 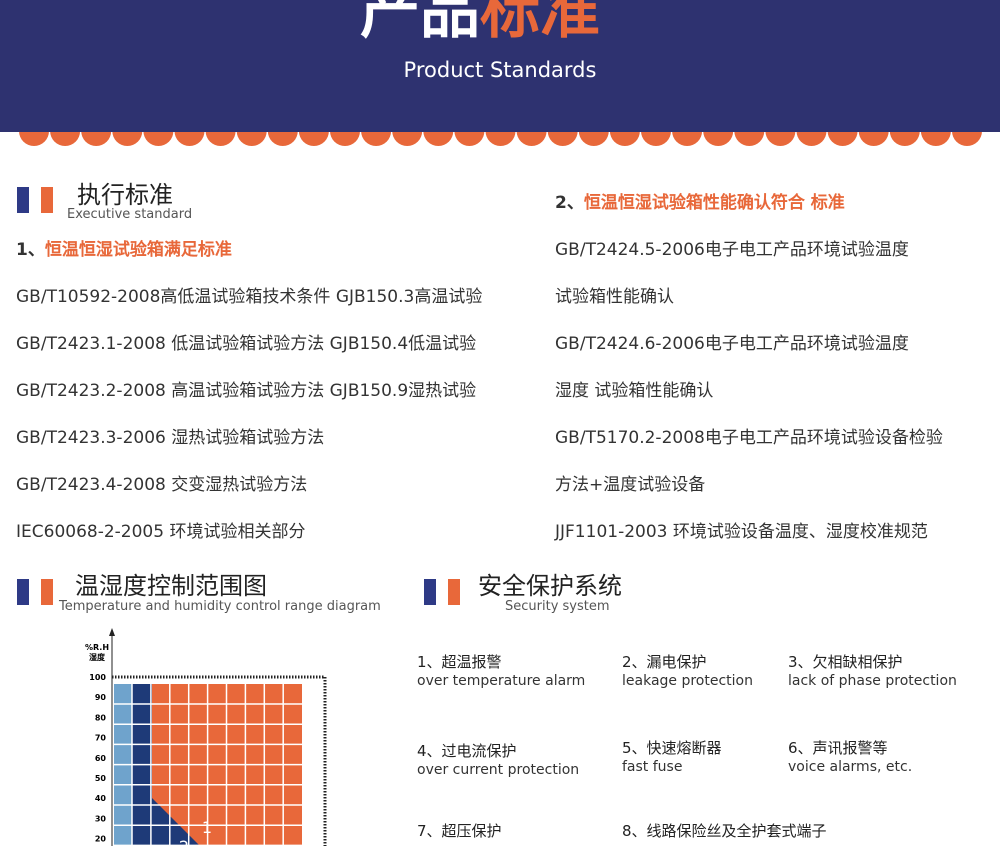 What do you see at coordinates (500, 70) in the screenshot?
I see `header-subtitle: Product Standards` at bounding box center [500, 70].